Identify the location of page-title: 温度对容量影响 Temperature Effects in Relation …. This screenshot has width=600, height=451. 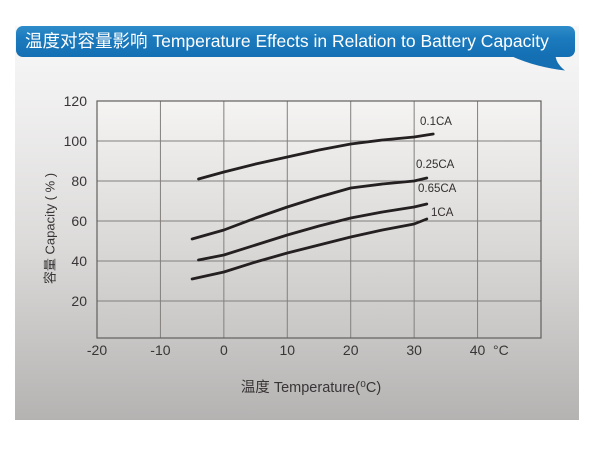
(287, 41).